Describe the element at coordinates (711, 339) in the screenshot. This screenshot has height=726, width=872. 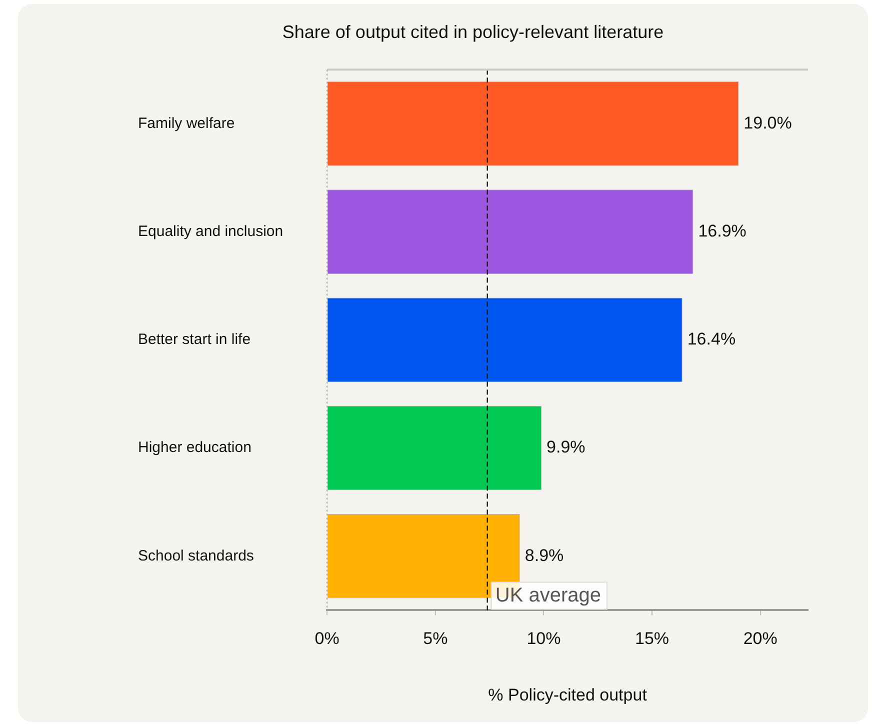
I see `data-label: 16.4%` at that location.